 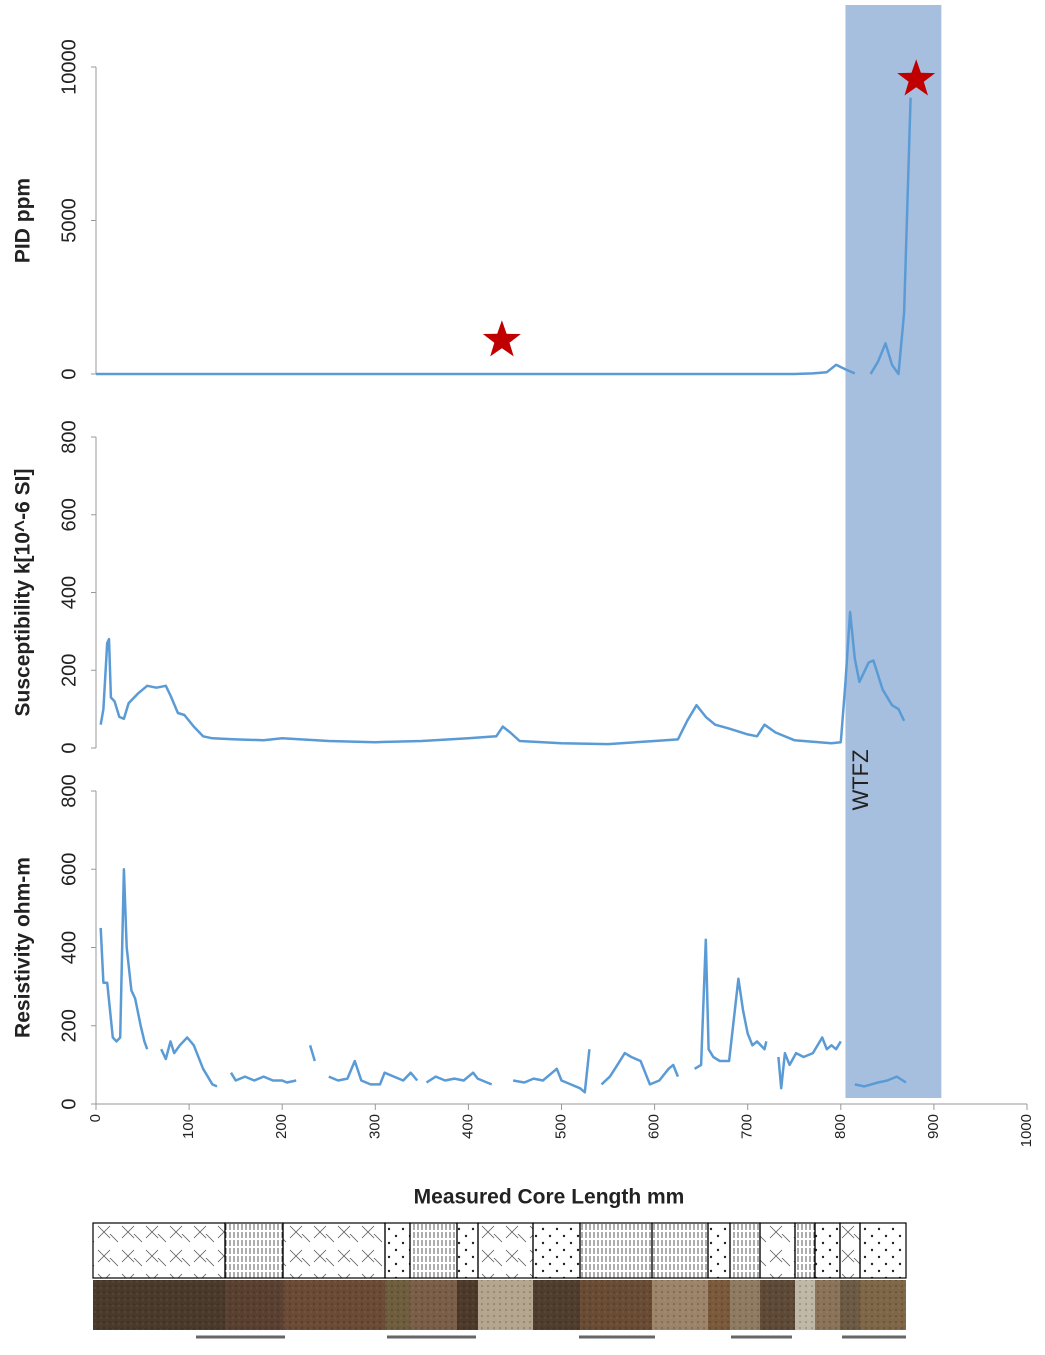 What do you see at coordinates (281, 1126) in the screenshot?
I see `x-tick-label: 200` at bounding box center [281, 1126].